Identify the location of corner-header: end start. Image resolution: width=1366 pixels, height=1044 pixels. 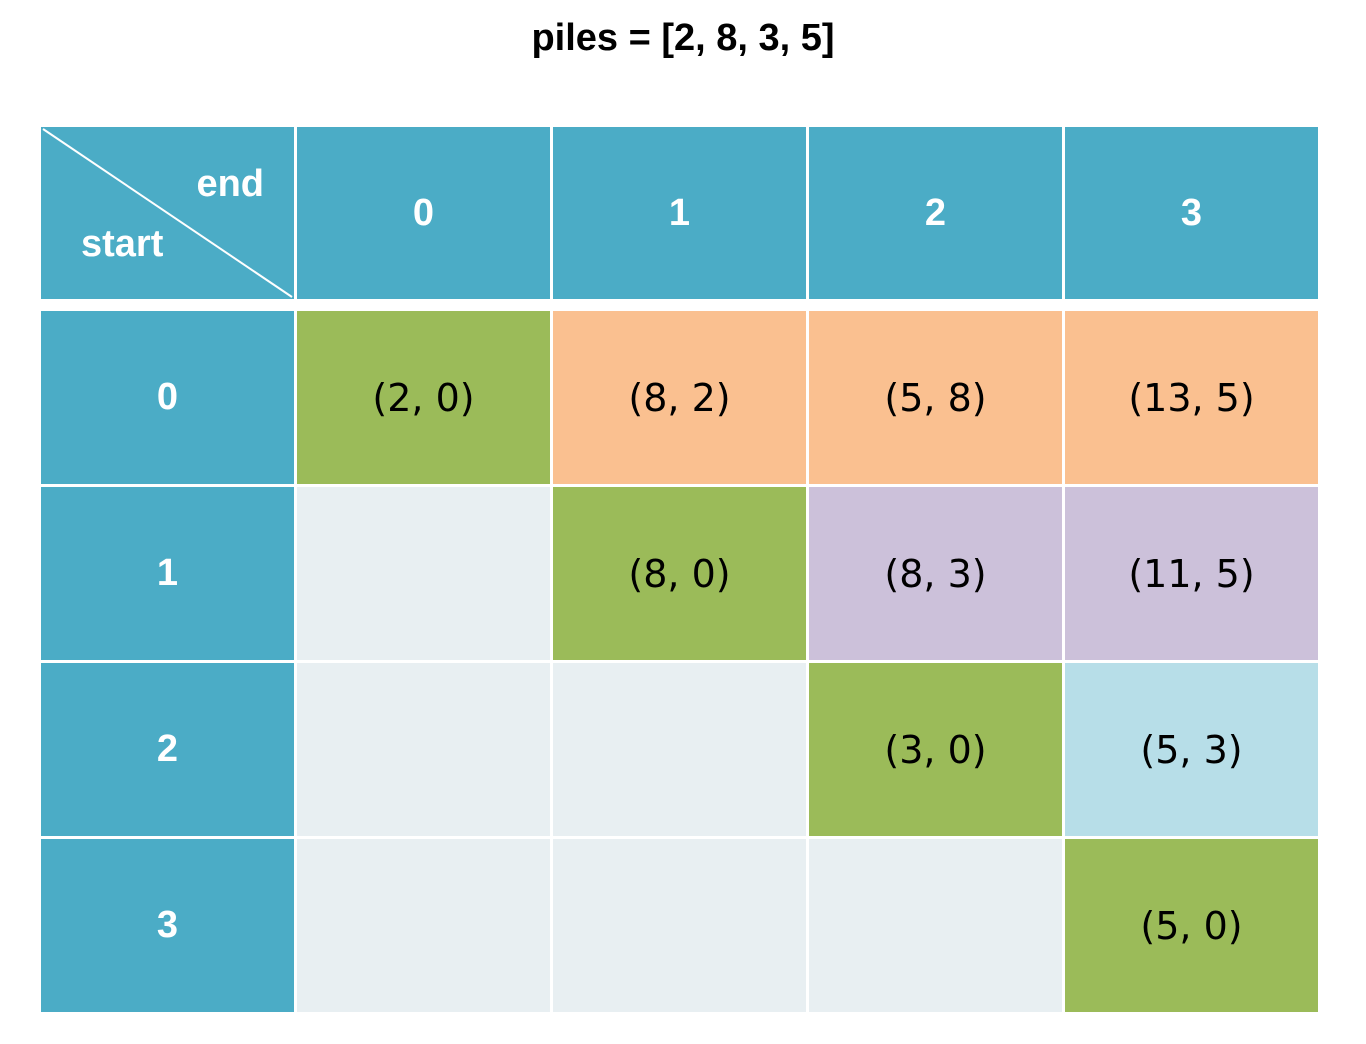
(167, 213).